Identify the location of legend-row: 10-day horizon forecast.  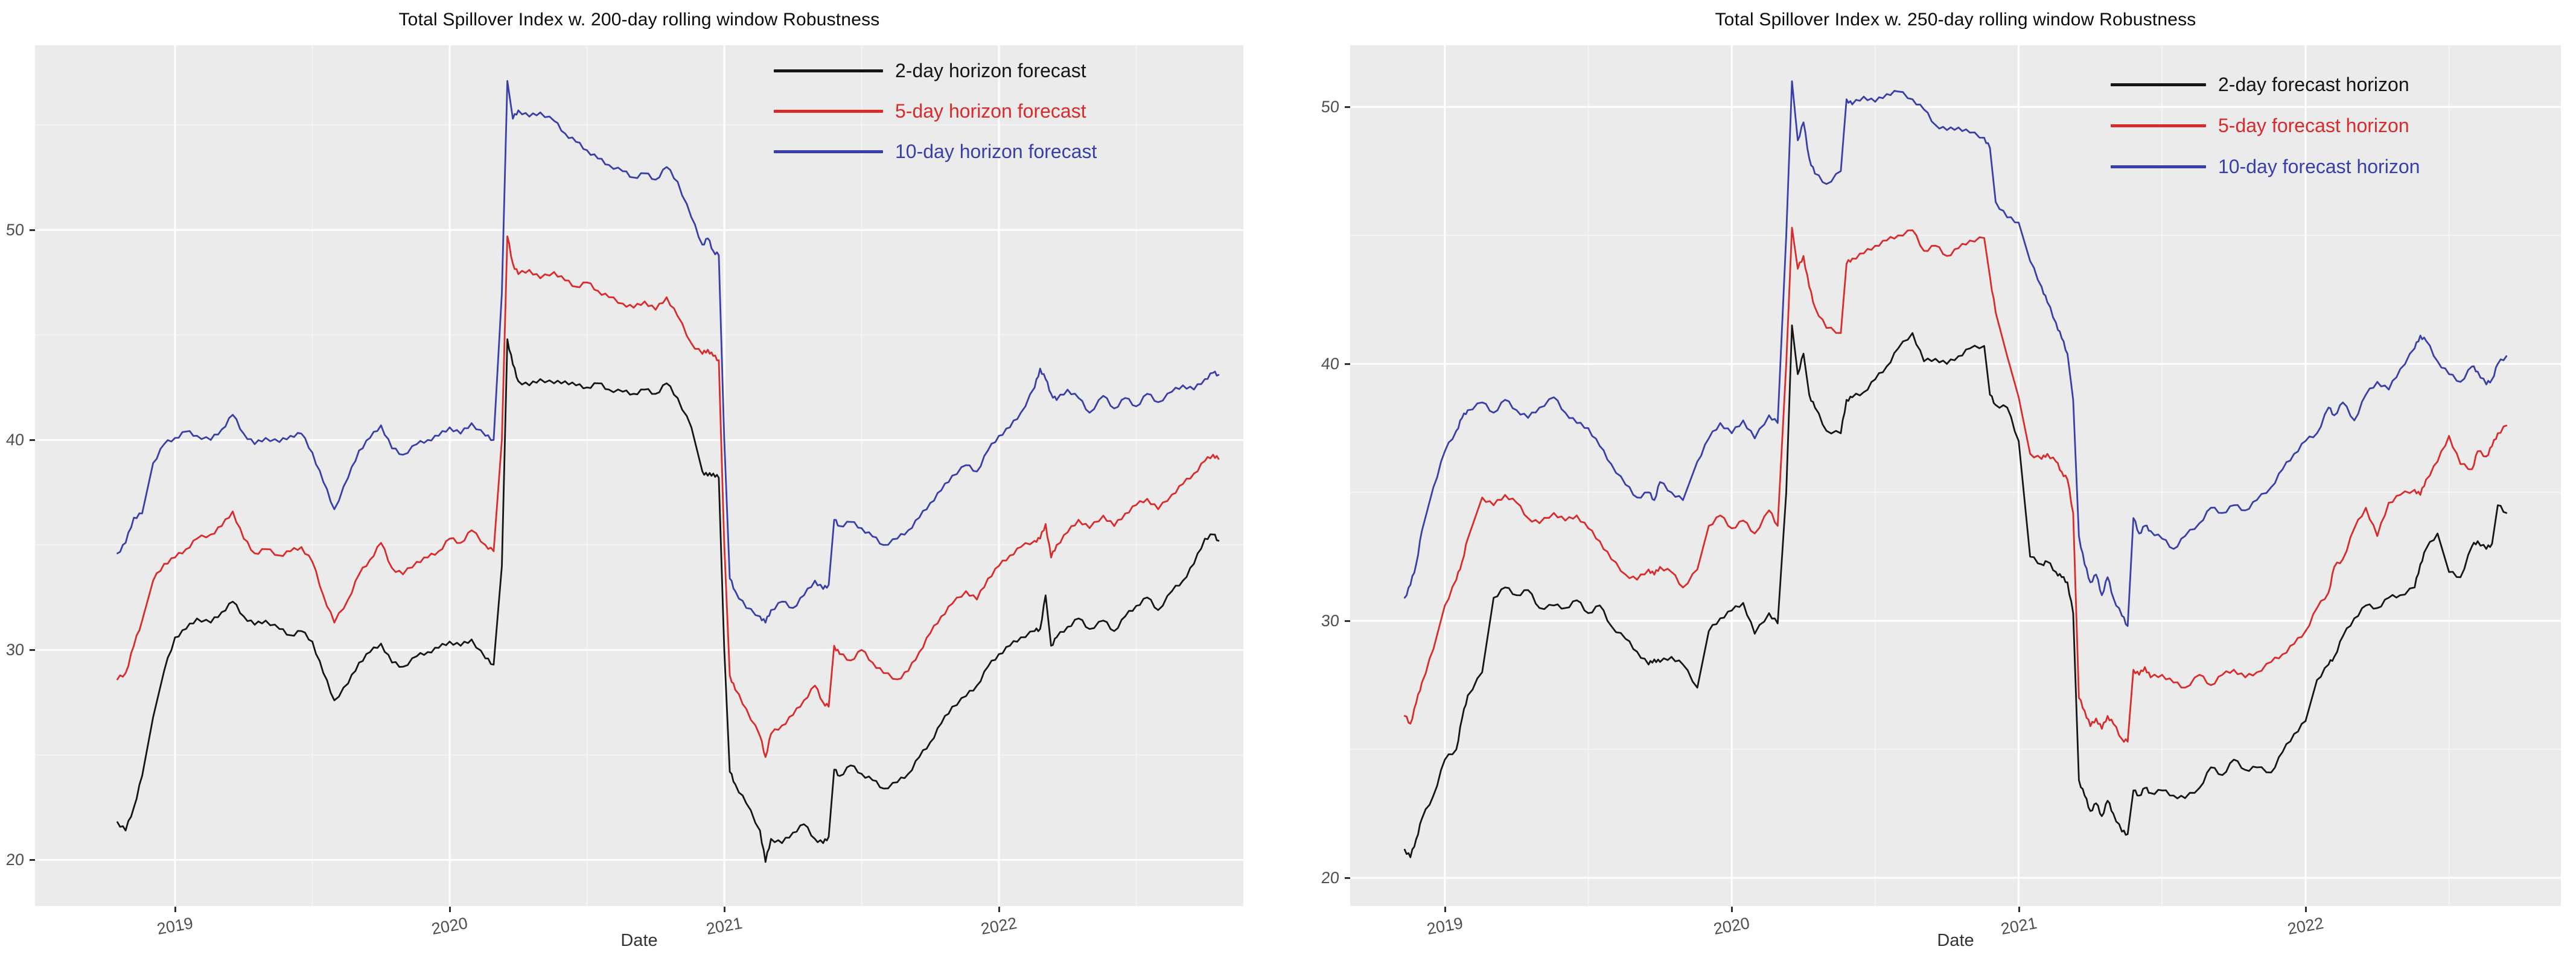
(935, 152).